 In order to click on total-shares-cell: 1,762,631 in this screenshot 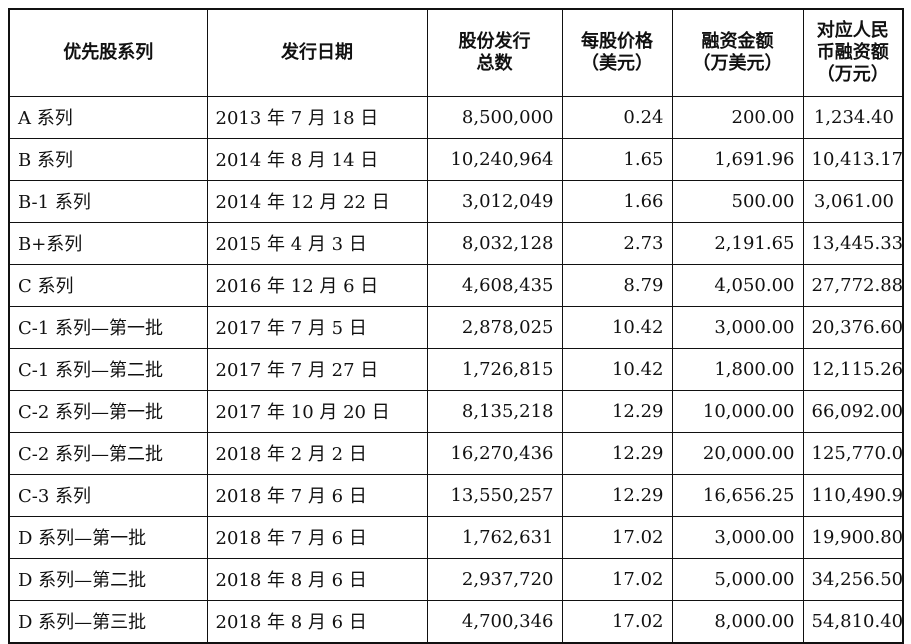, I will do `click(494, 537)`.